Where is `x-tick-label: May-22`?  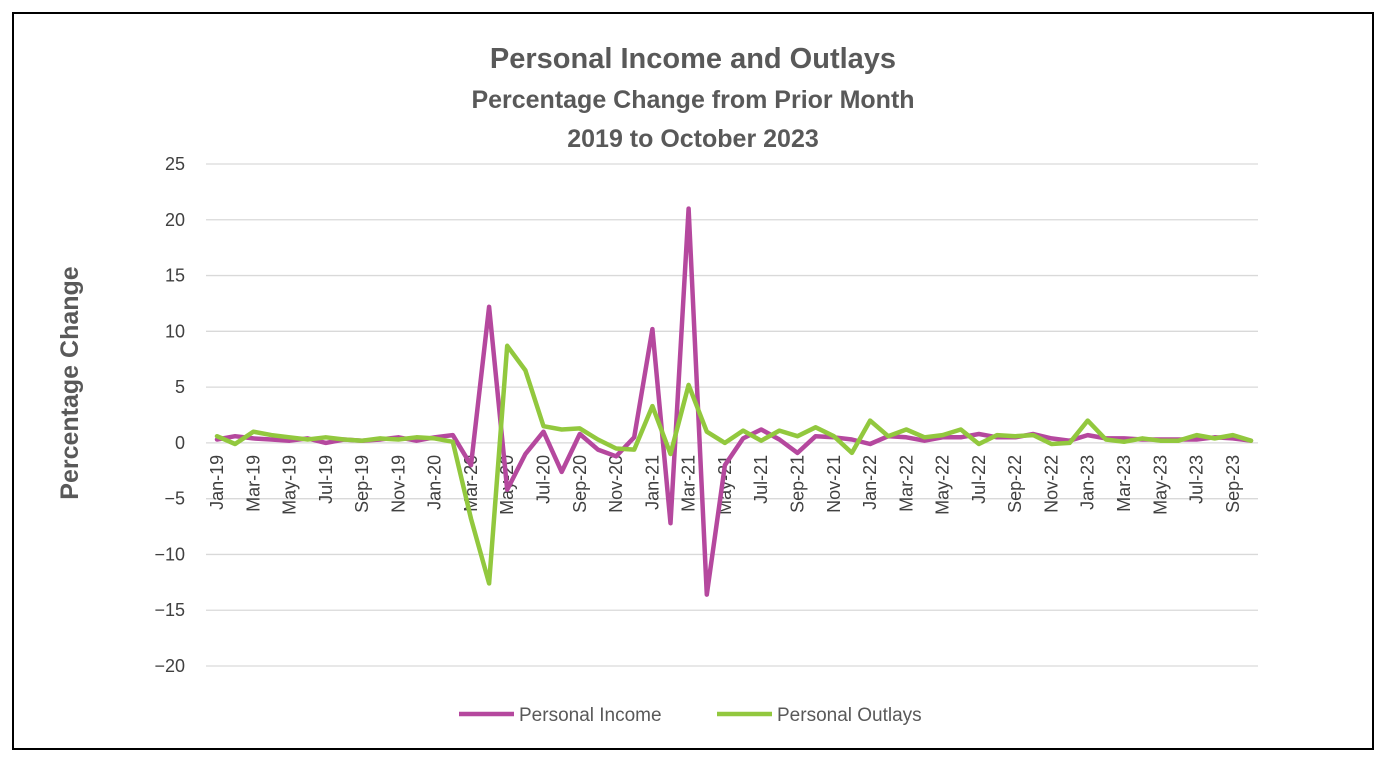
x-tick-label: May-22 is located at coordinates (943, 485).